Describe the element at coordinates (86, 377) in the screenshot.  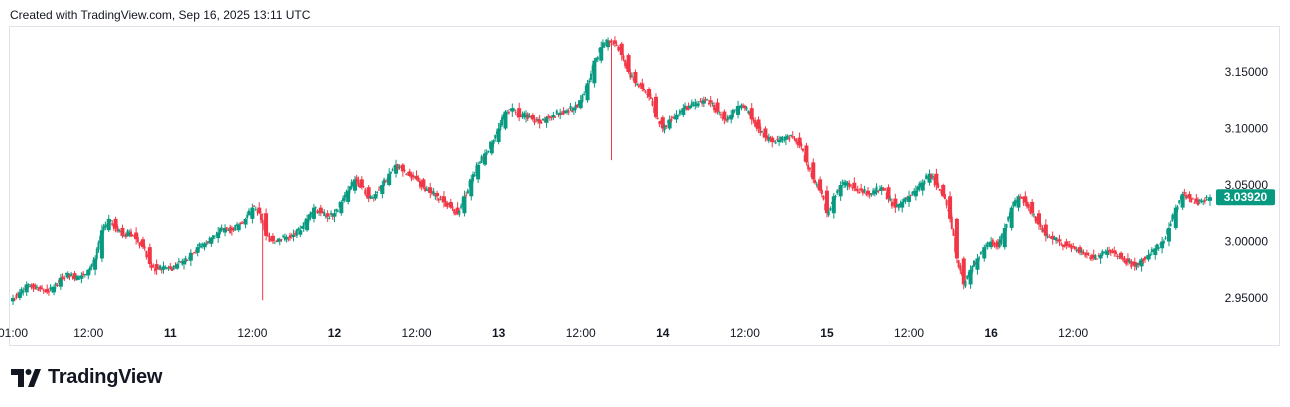
I see `tradingview-branding: TradingView` at that location.